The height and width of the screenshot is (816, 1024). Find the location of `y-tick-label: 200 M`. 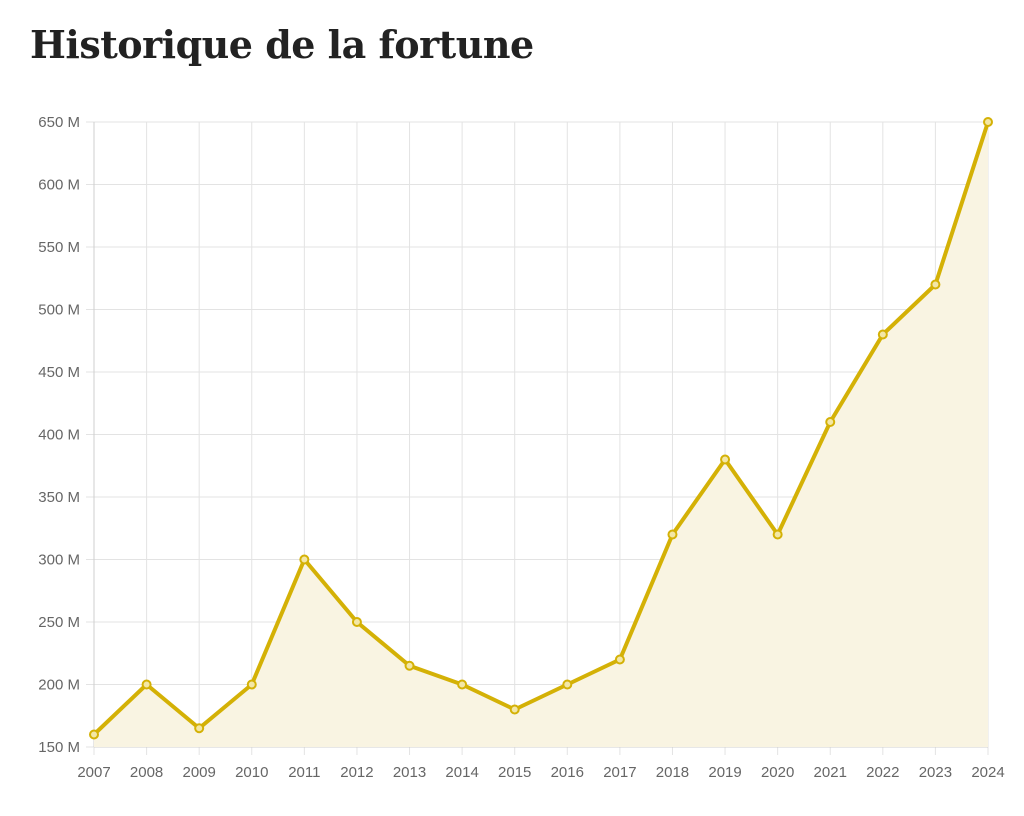

y-tick-label: 200 M is located at coordinates (59, 685).